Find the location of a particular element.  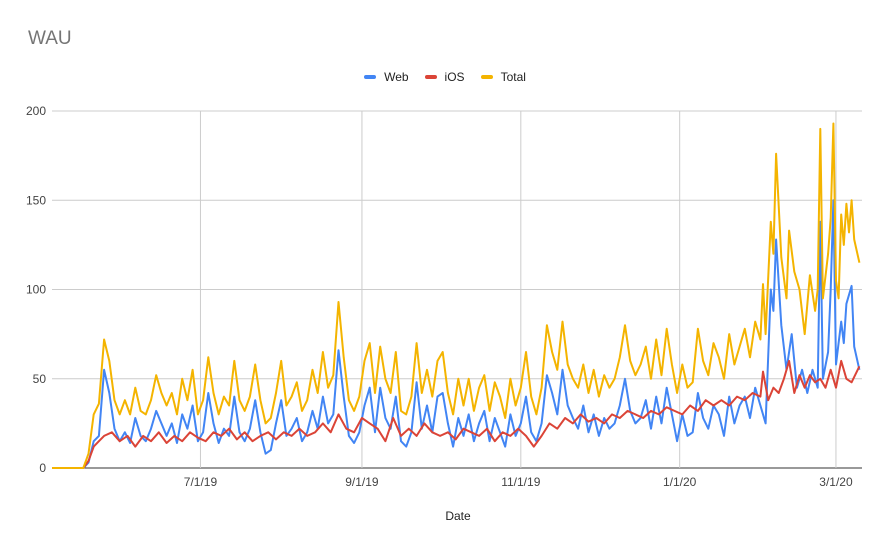

y-tick-label: 0 is located at coordinates (42, 468).